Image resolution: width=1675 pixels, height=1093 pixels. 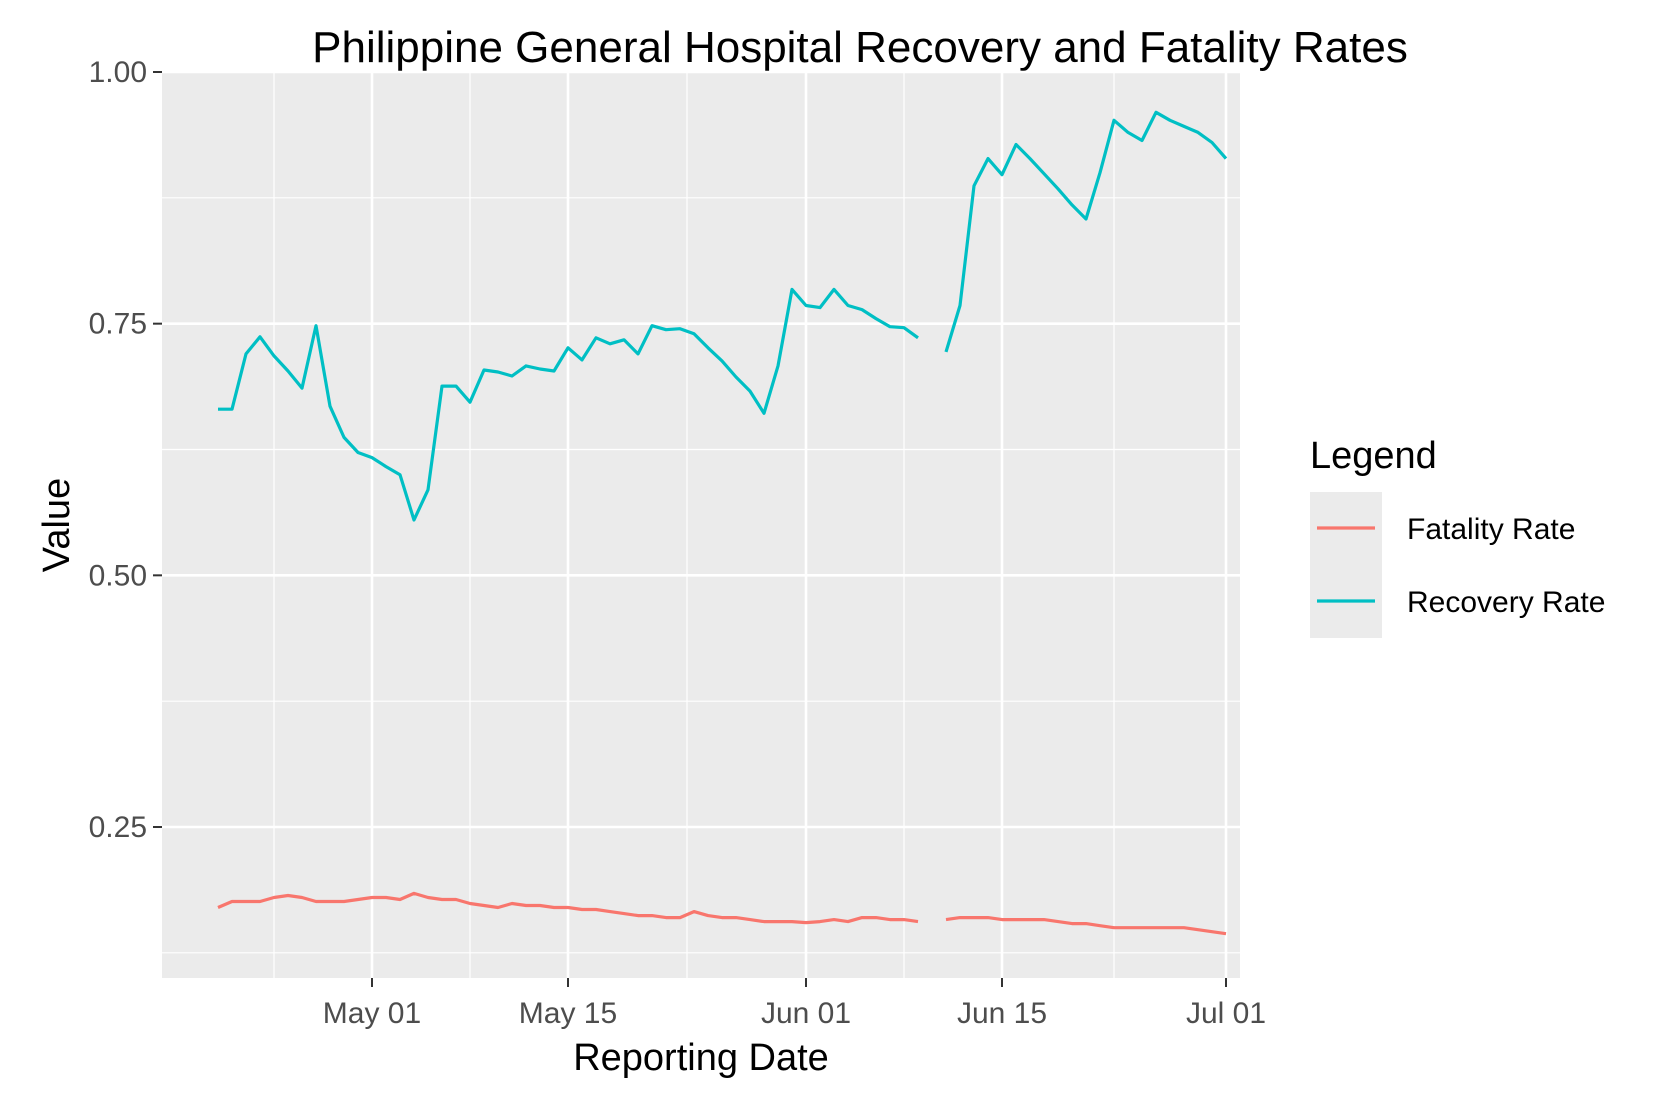 I want to click on legend-title: Legend, so click(x=1373, y=456).